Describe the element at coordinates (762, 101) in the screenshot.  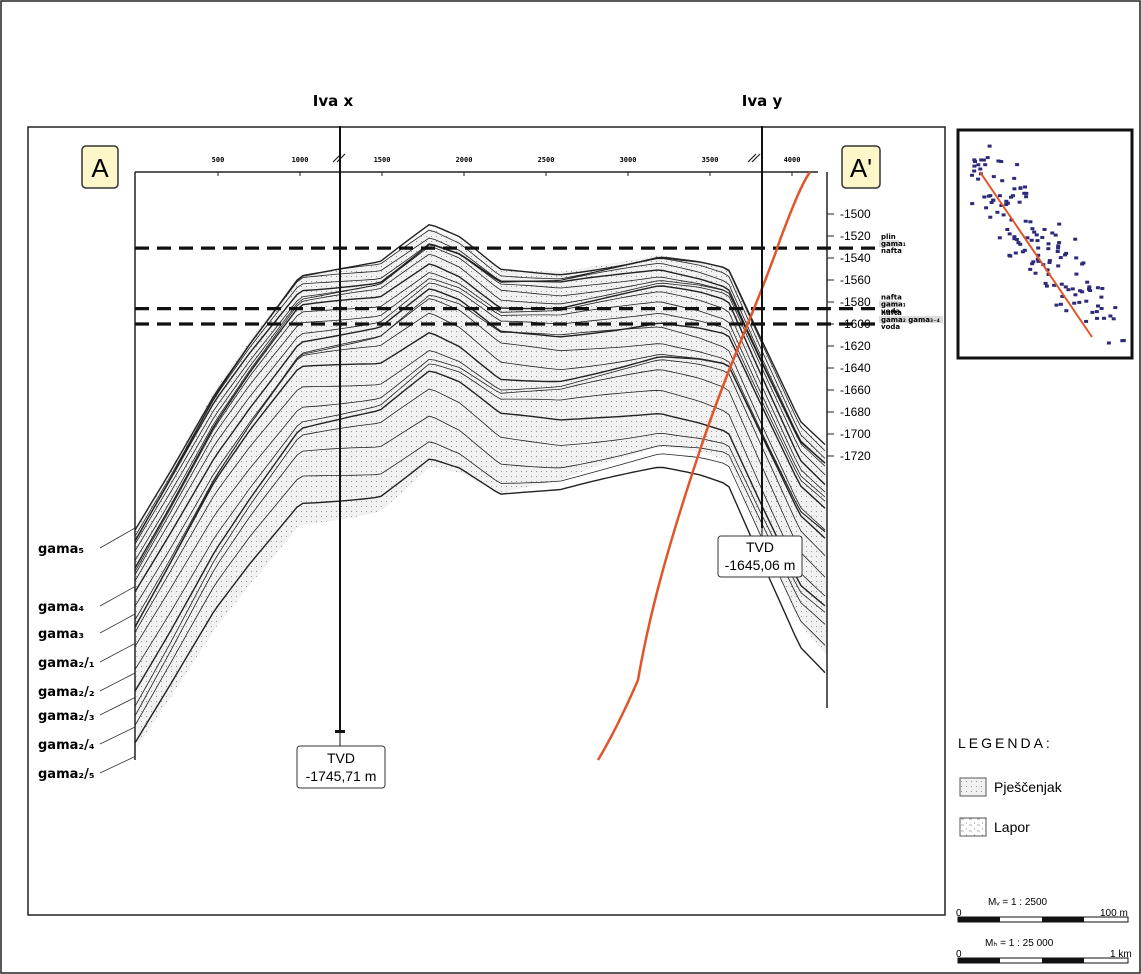
I see `well-name-label: Iva y` at that location.